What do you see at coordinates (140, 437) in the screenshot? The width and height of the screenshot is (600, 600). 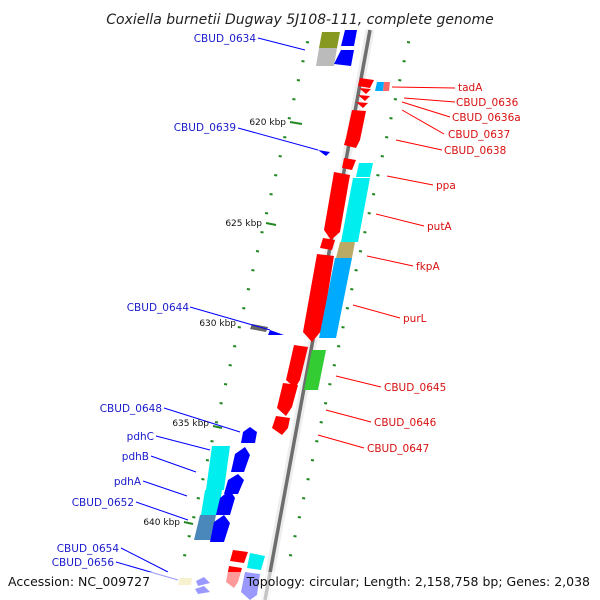 I see `gene-label-pdhC: pdhC` at bounding box center [140, 437].